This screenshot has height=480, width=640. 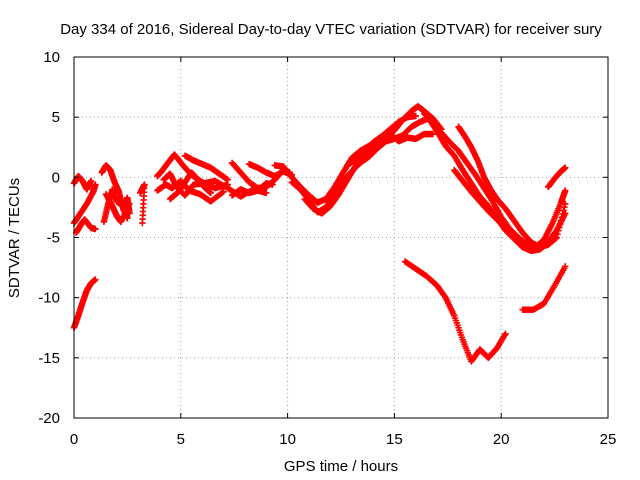 What do you see at coordinates (49, 418) in the screenshot?
I see `y-tick-label: -20` at bounding box center [49, 418].